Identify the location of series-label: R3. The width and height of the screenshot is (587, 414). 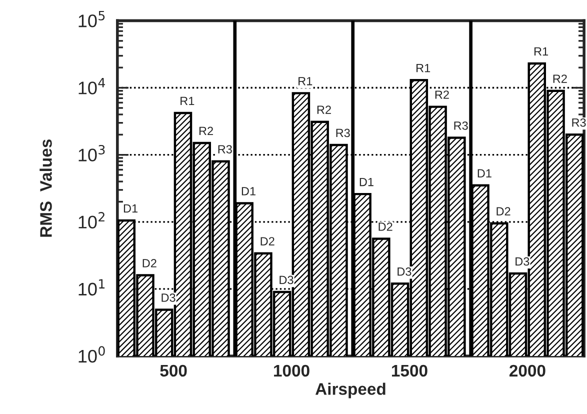
(579, 122).